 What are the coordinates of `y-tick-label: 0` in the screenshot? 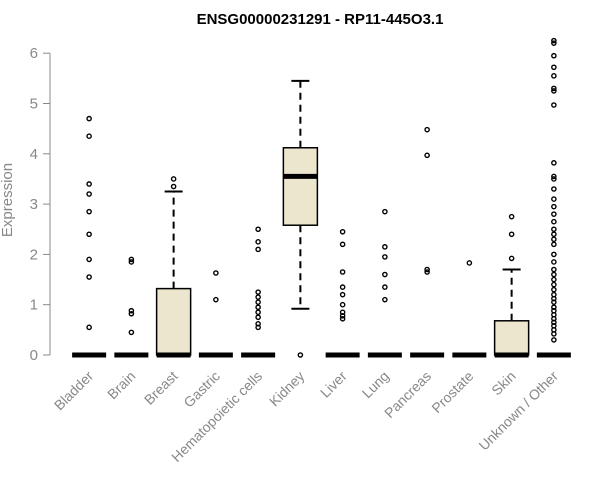 It's located at (34, 355).